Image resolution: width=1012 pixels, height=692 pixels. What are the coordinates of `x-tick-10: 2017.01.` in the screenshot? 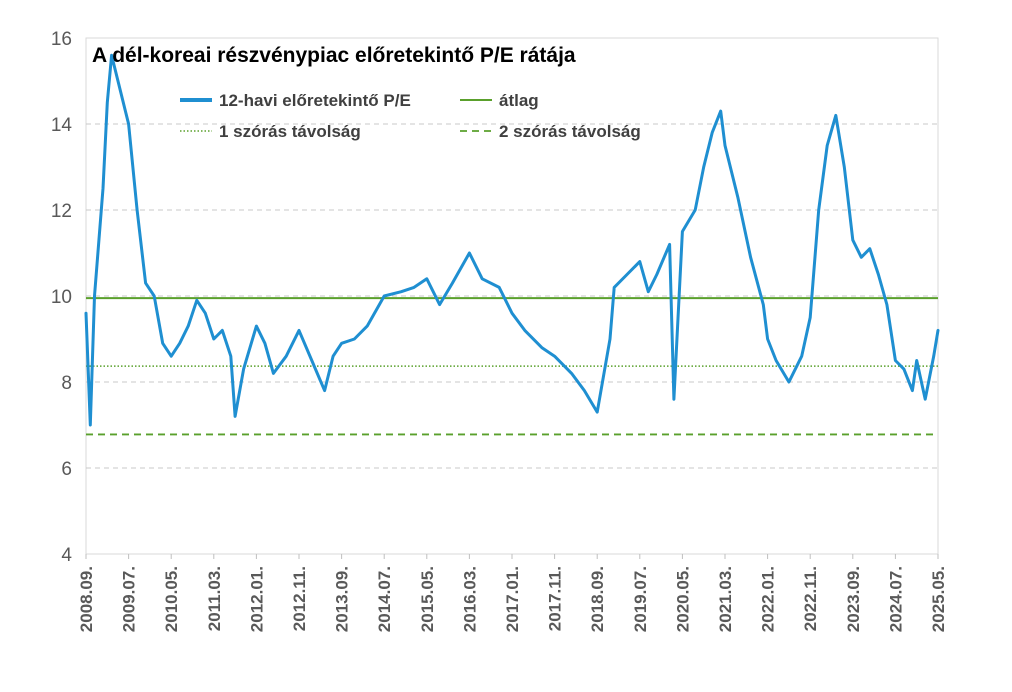 It's located at (512, 599).